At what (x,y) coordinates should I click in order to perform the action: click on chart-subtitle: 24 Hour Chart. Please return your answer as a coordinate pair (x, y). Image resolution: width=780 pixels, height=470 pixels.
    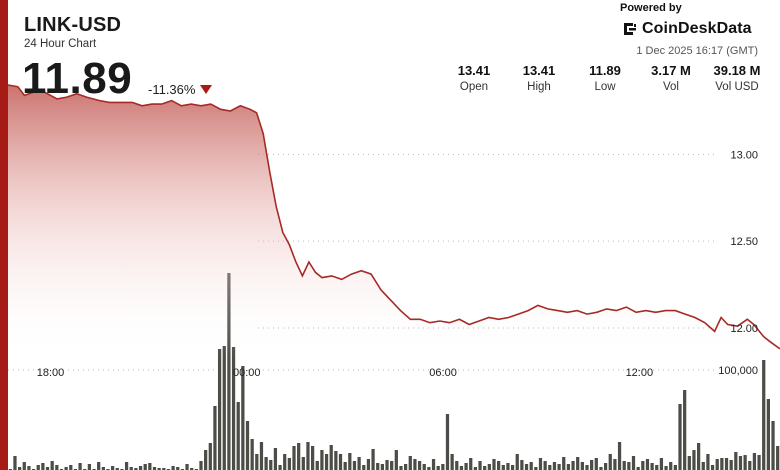
    Looking at the image, I should click on (60, 44).